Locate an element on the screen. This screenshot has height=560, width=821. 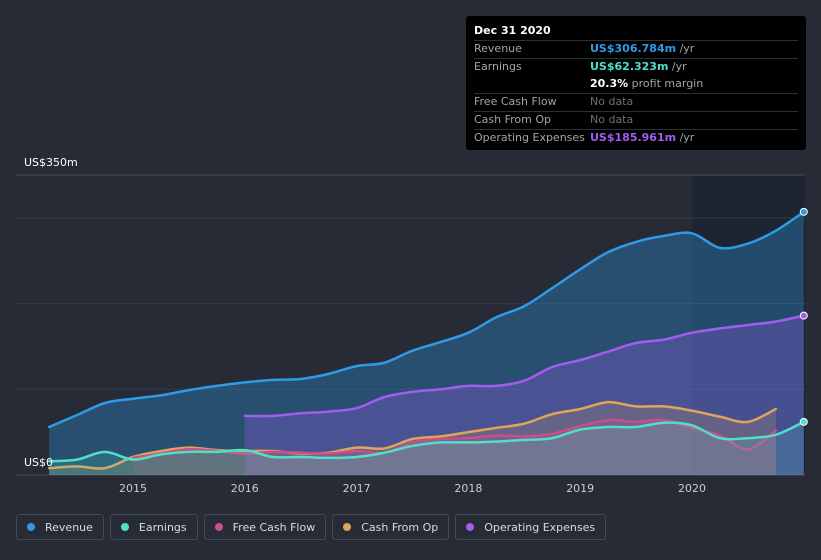
free-cash-flow-dot-icon is located at coordinates (218, 527).